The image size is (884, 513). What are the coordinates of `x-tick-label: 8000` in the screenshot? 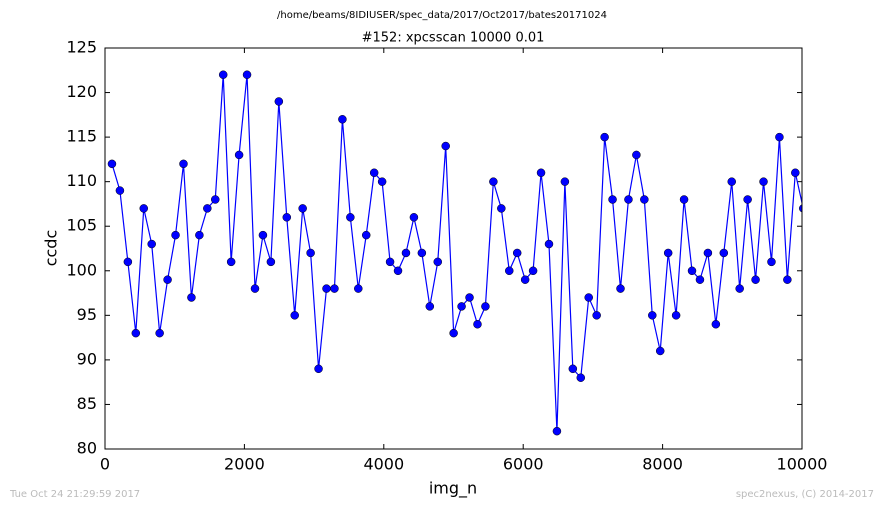 It's located at (662, 464).